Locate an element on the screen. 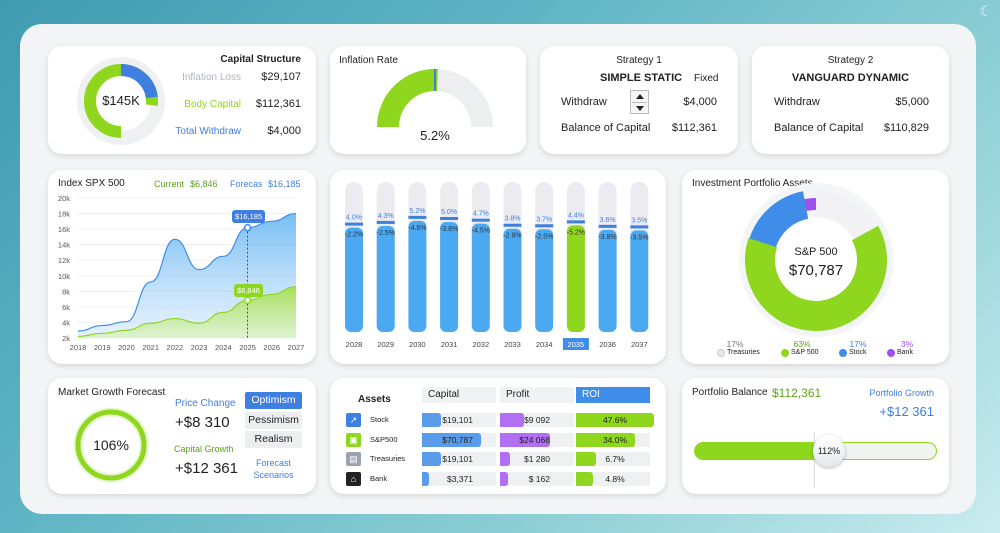 The image size is (1000, 533). spx-ytick: 2k is located at coordinates (66, 338).